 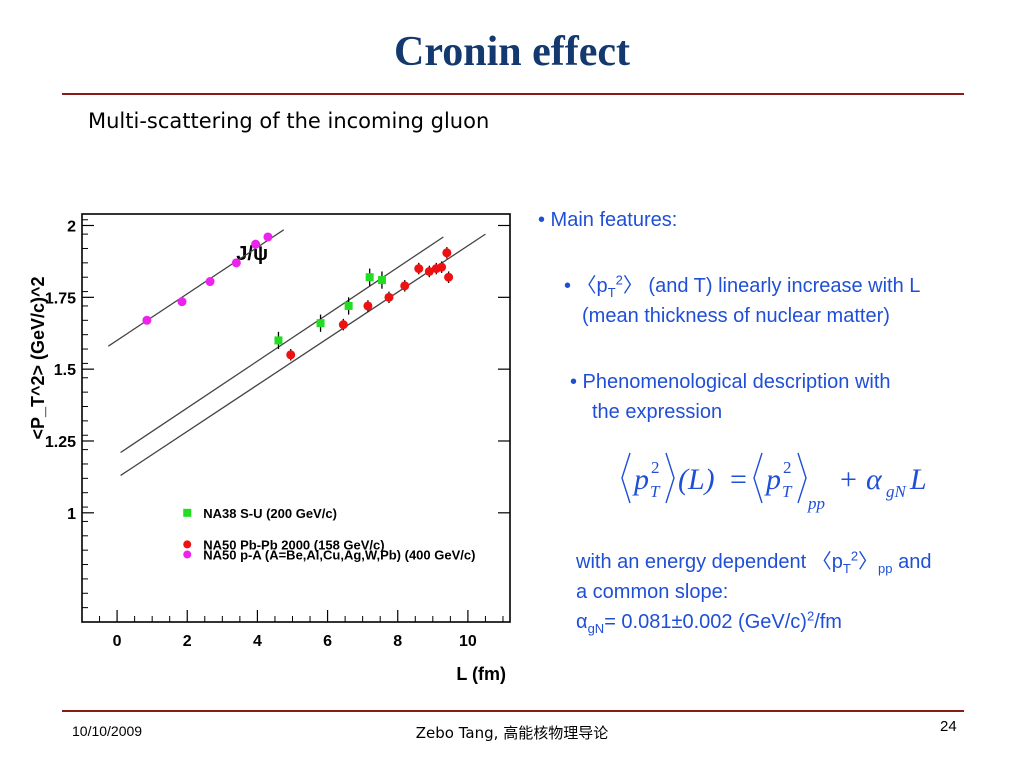 What do you see at coordinates (257, 641) in the screenshot?
I see `x-tick-label: 4` at bounding box center [257, 641].